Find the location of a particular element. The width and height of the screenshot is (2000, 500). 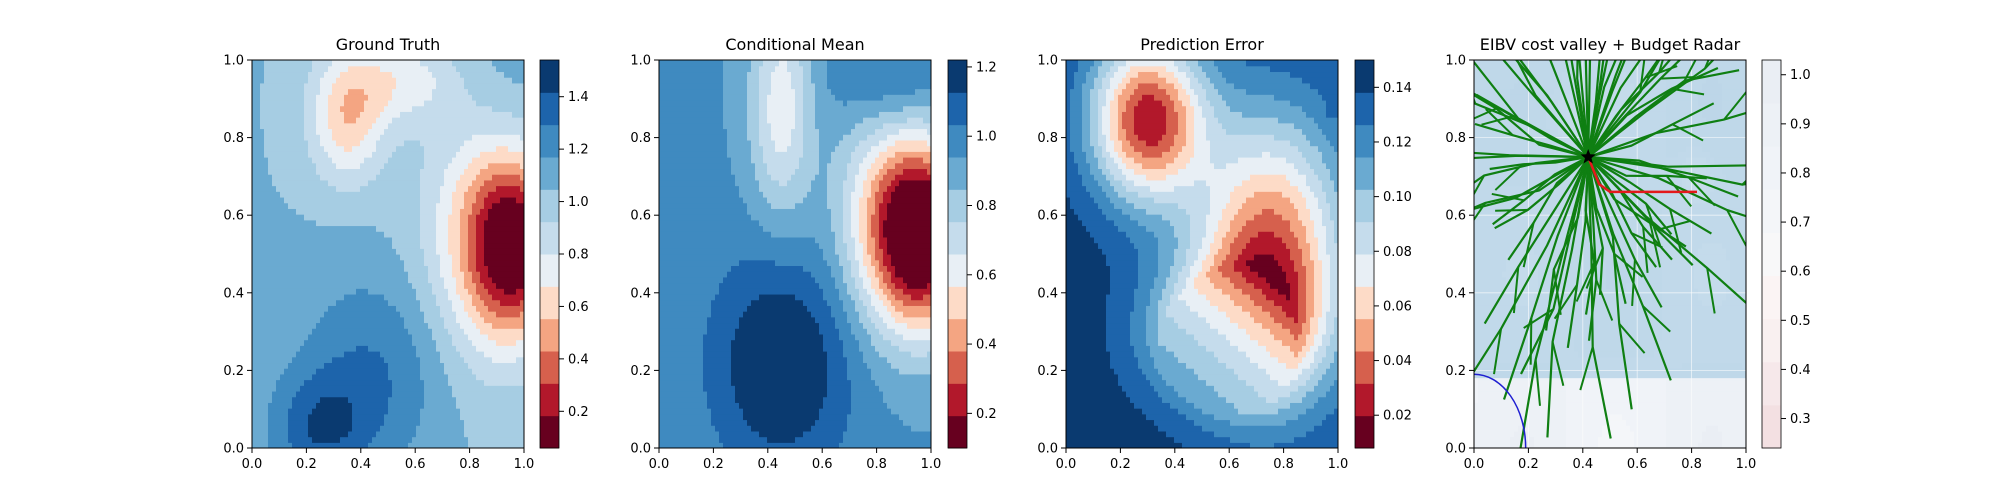

axes-frame is located at coordinates (388, 254).